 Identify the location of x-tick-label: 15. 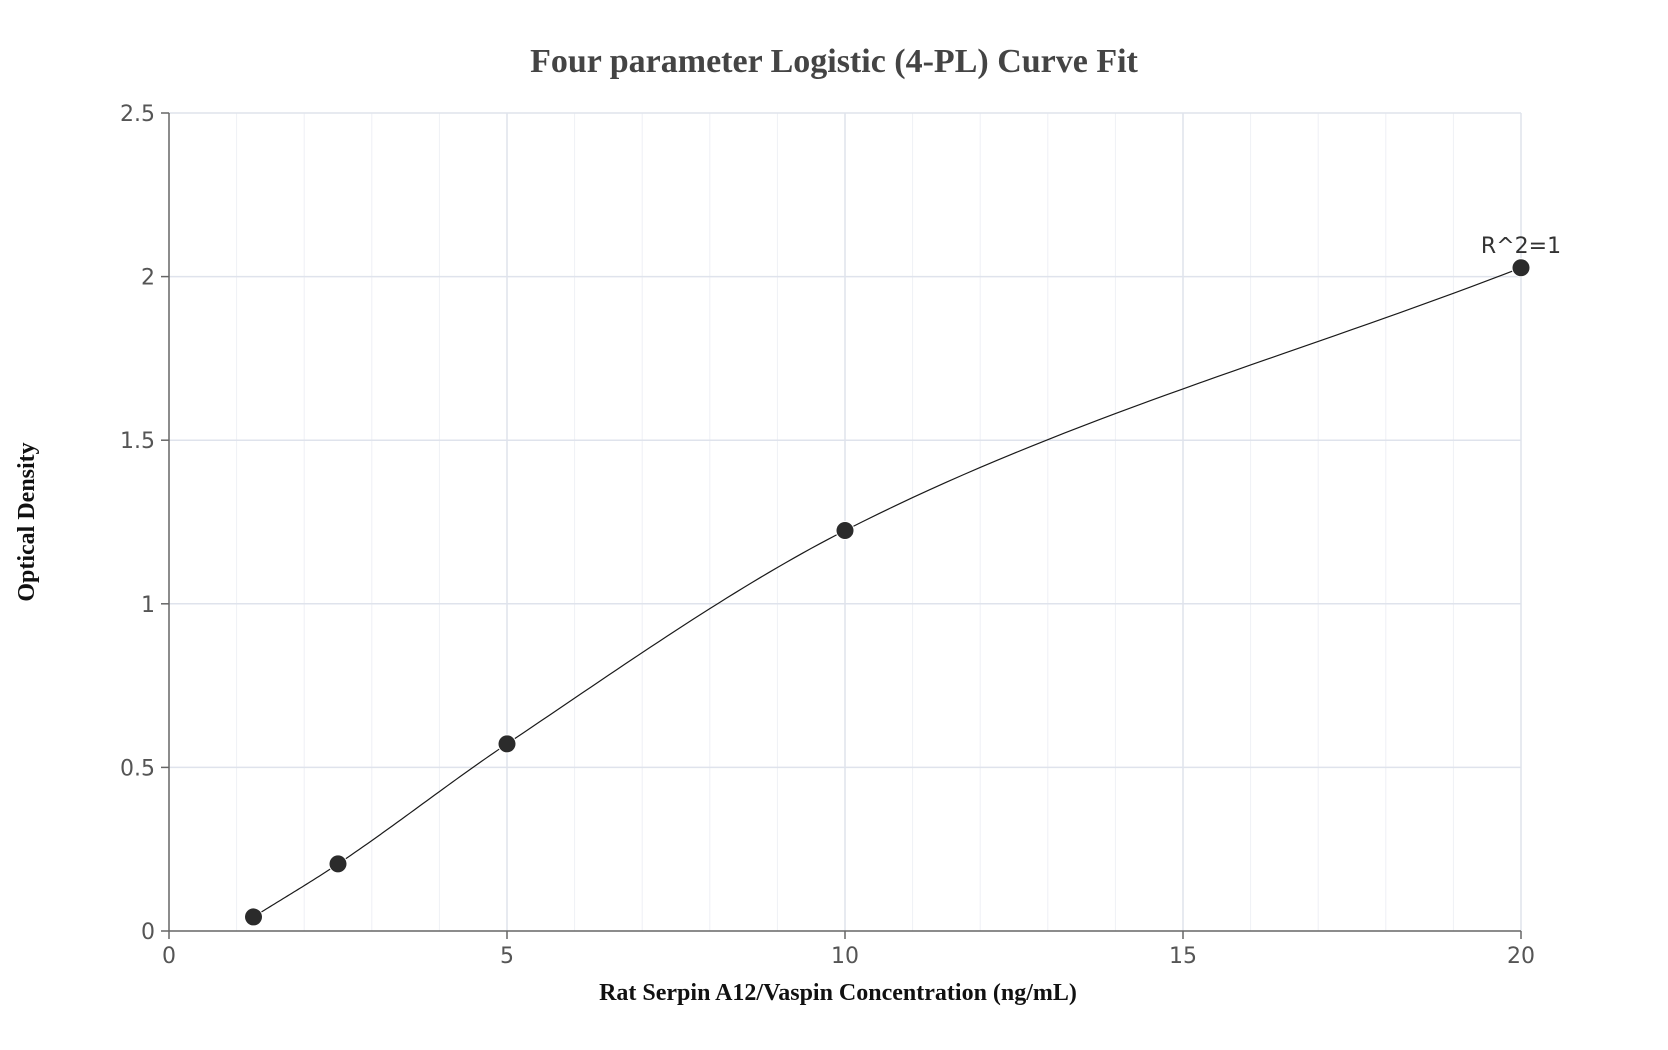
(1183, 956).